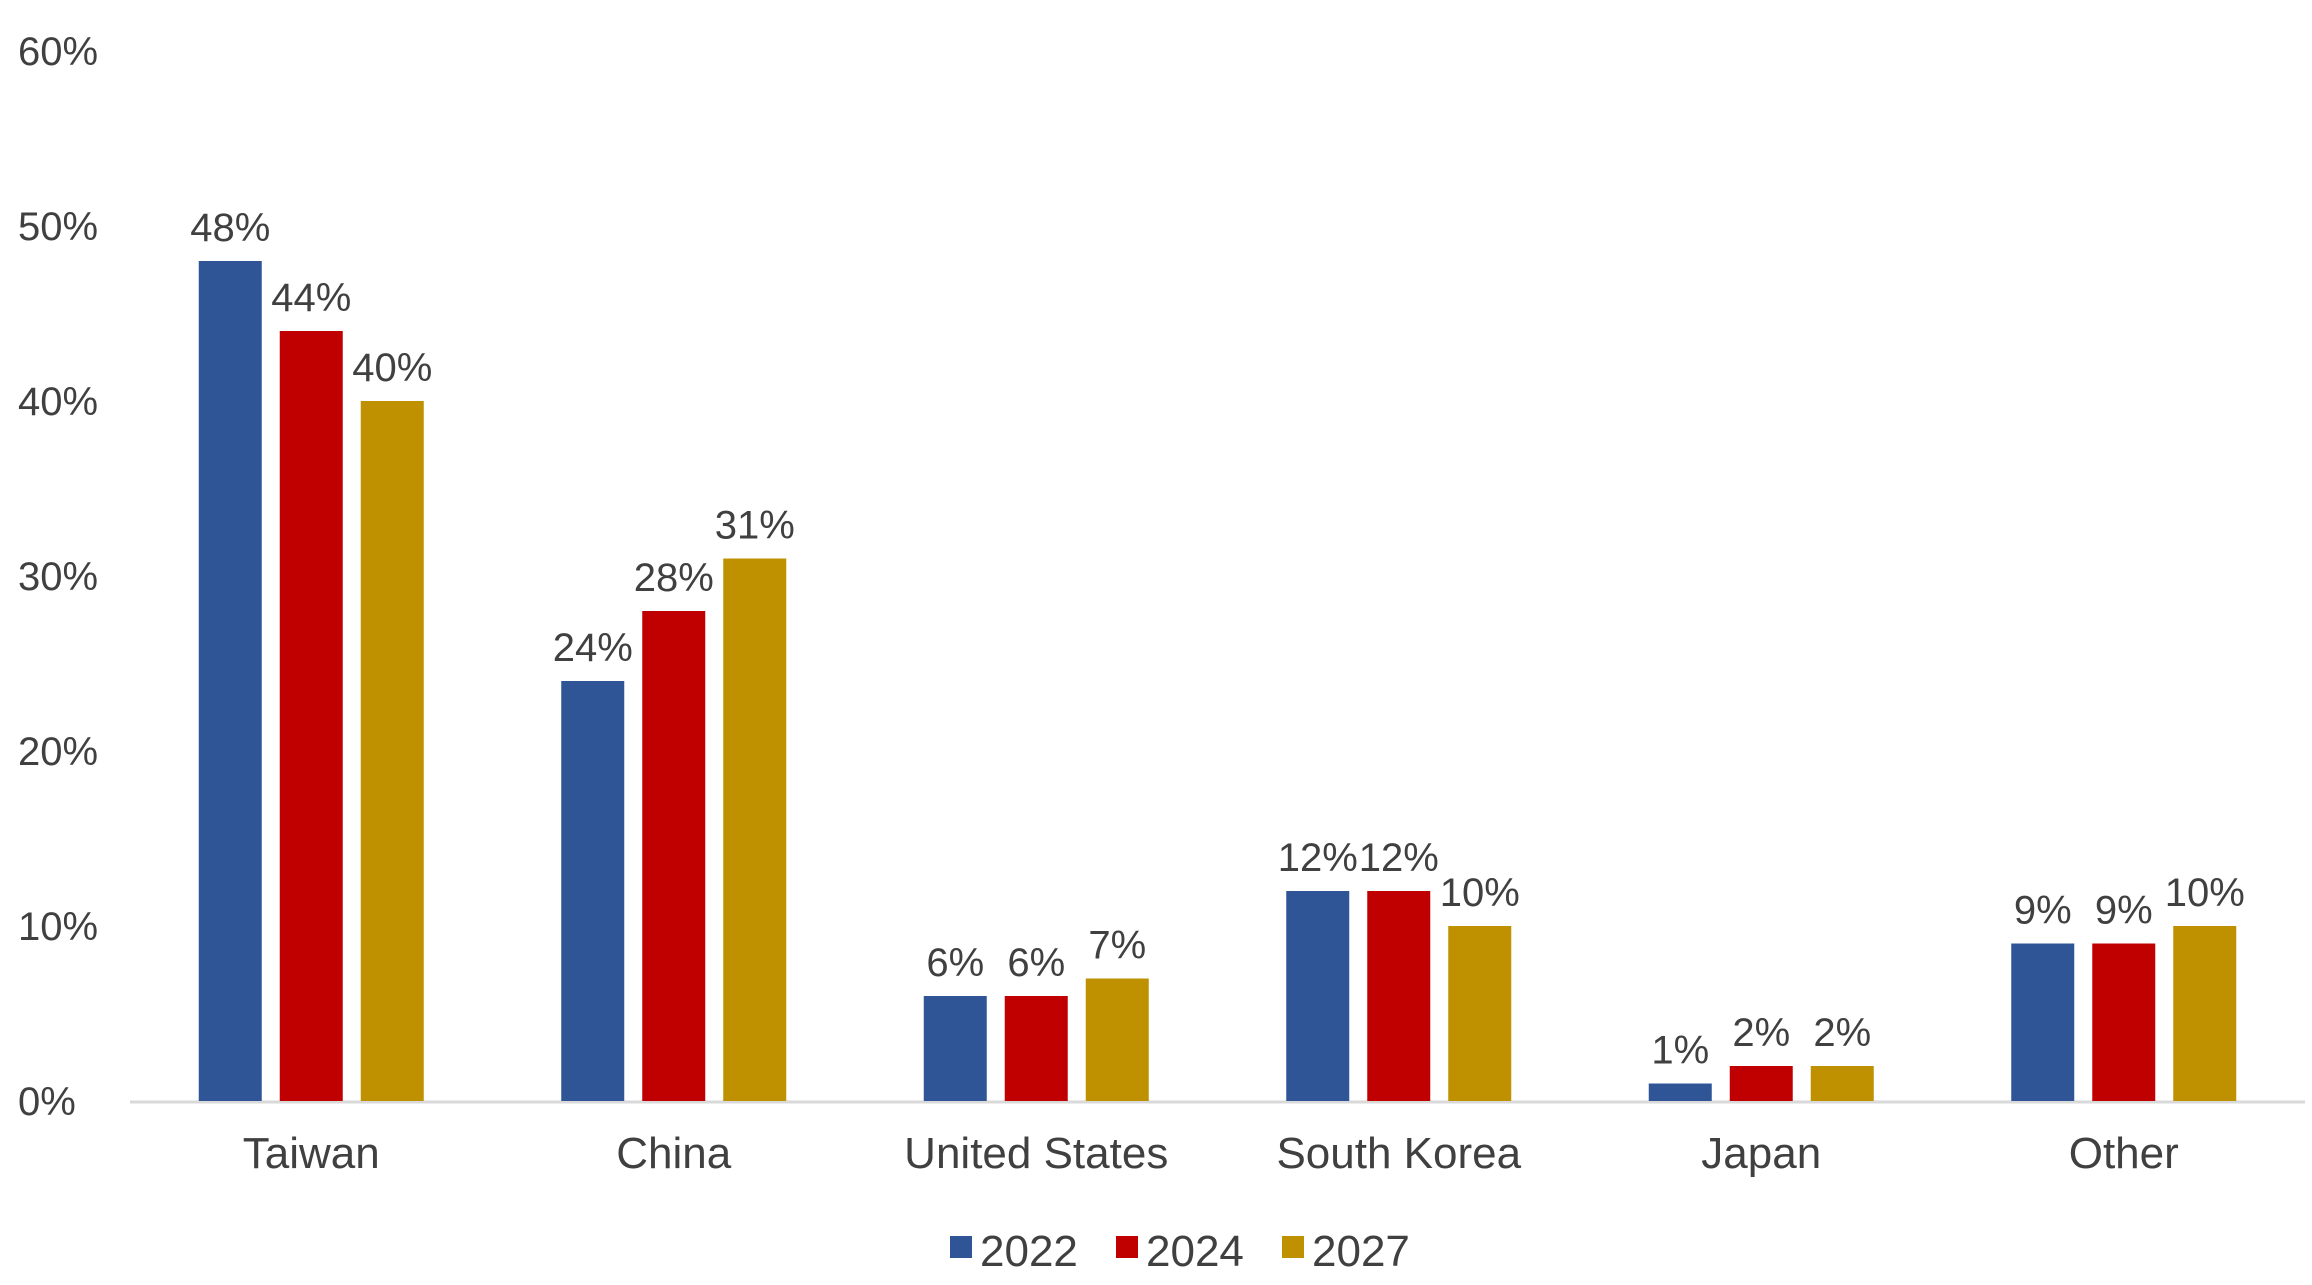  I want to click on data-label: 48%, so click(230, 228).